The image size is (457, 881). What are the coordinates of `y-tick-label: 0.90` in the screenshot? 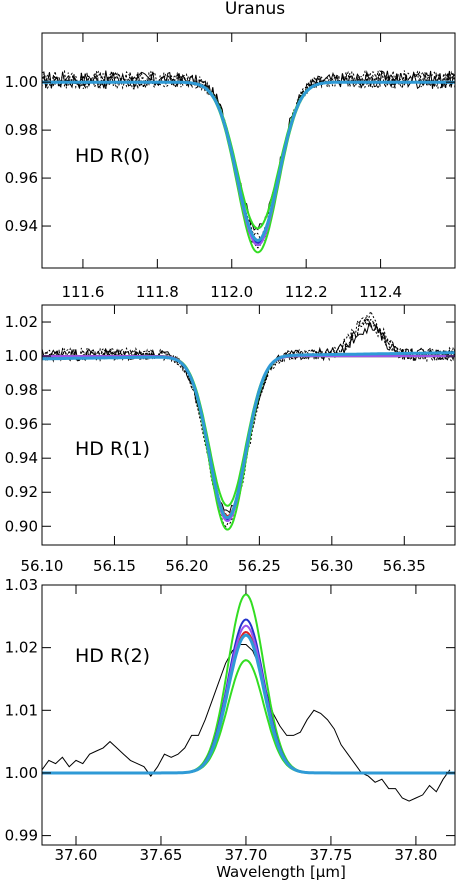 It's located at (21, 526).